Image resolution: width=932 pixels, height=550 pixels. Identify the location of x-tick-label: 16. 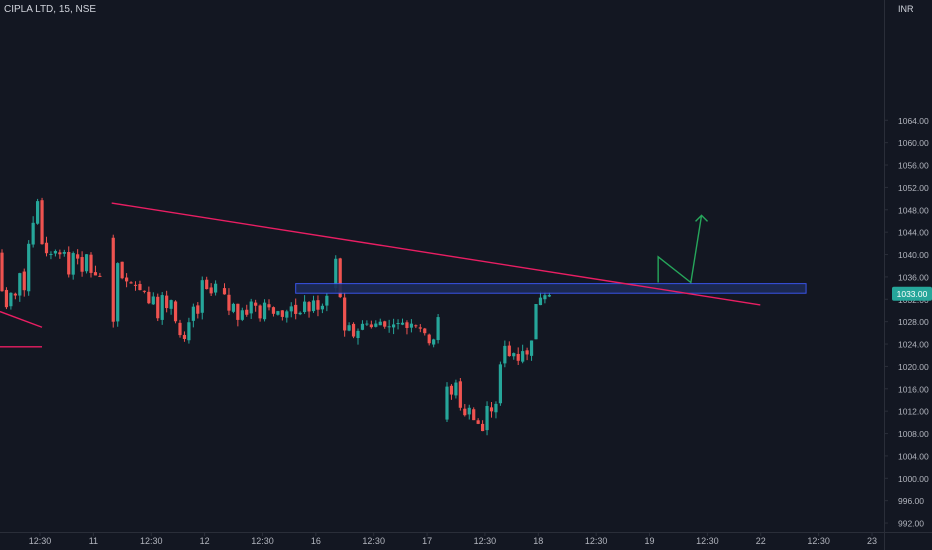
(316, 541).